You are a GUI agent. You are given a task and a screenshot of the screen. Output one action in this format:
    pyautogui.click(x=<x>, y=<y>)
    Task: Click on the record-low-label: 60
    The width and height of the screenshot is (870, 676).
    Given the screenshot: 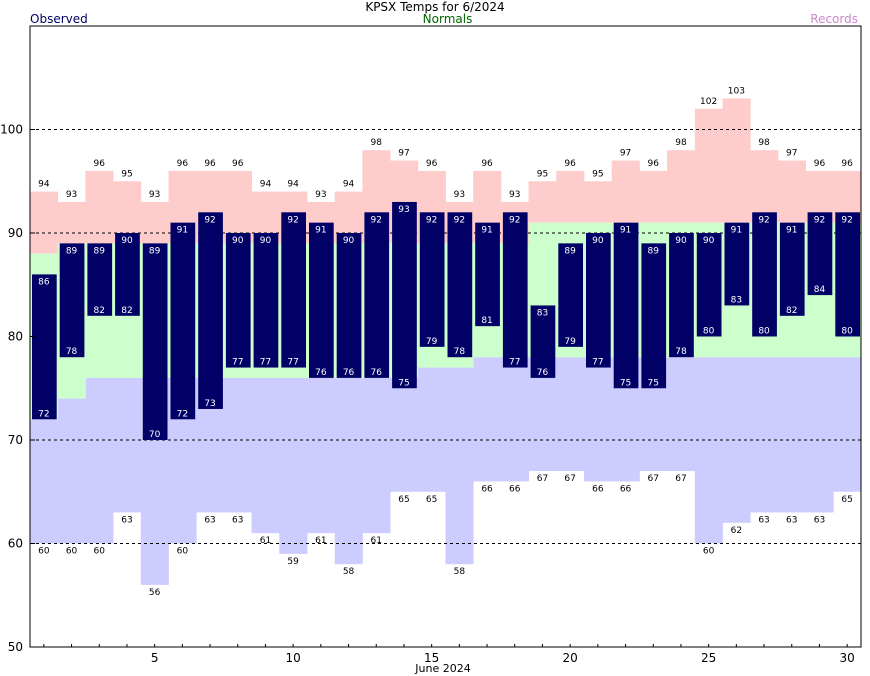 What is the action you would take?
    pyautogui.click(x=44, y=552)
    